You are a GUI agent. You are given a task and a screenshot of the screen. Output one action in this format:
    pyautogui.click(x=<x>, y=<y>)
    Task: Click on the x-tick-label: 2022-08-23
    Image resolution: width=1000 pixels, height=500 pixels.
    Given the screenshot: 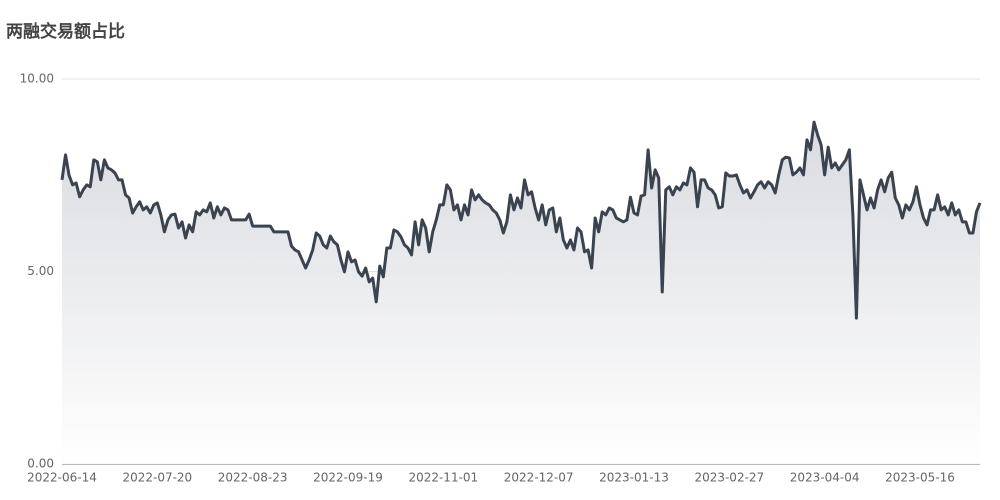 What is the action you would take?
    pyautogui.click(x=253, y=478)
    